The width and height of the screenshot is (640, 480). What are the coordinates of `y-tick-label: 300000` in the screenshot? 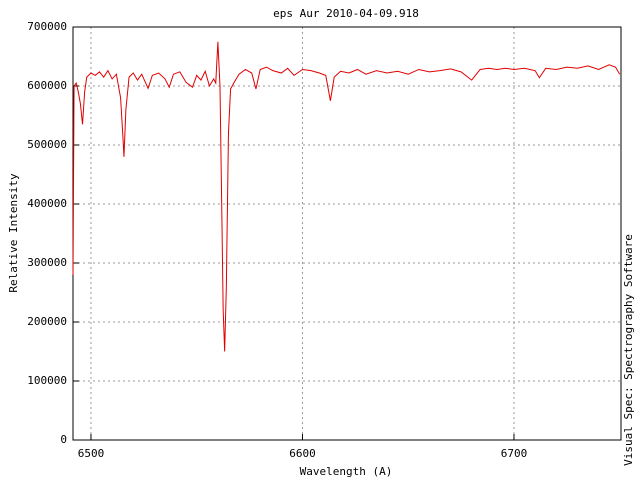 It's located at (47, 262).